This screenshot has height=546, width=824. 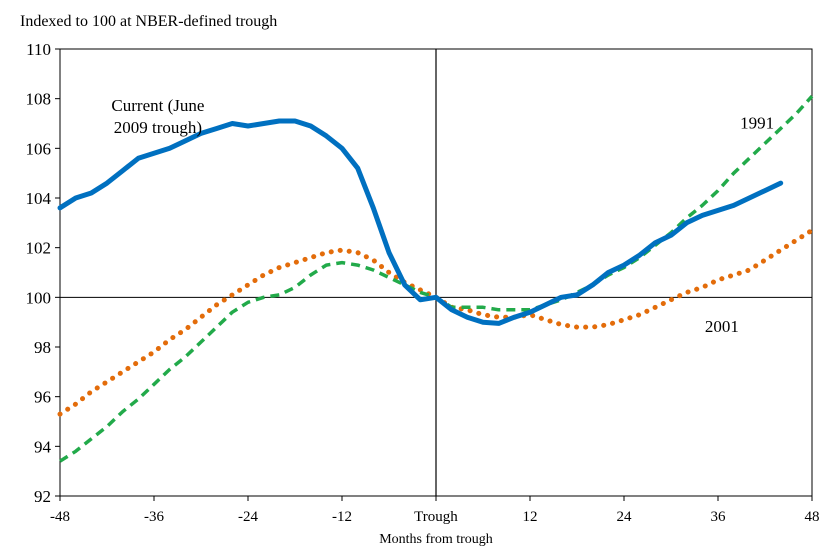 What do you see at coordinates (42, 347) in the screenshot?
I see `y-tick-label: 98` at bounding box center [42, 347].